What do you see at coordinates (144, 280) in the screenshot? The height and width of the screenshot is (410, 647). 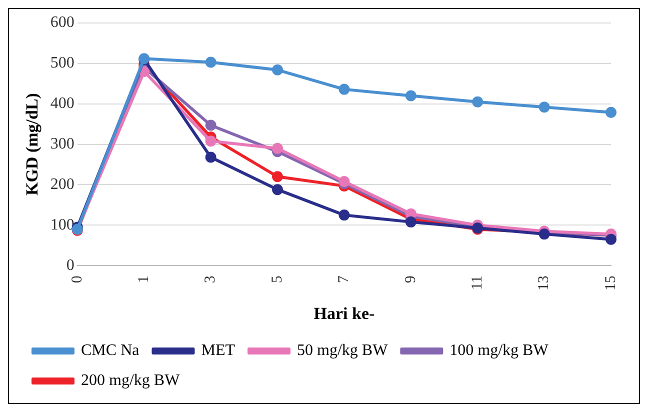 I see `x-tick-label: 1` at bounding box center [144, 280].